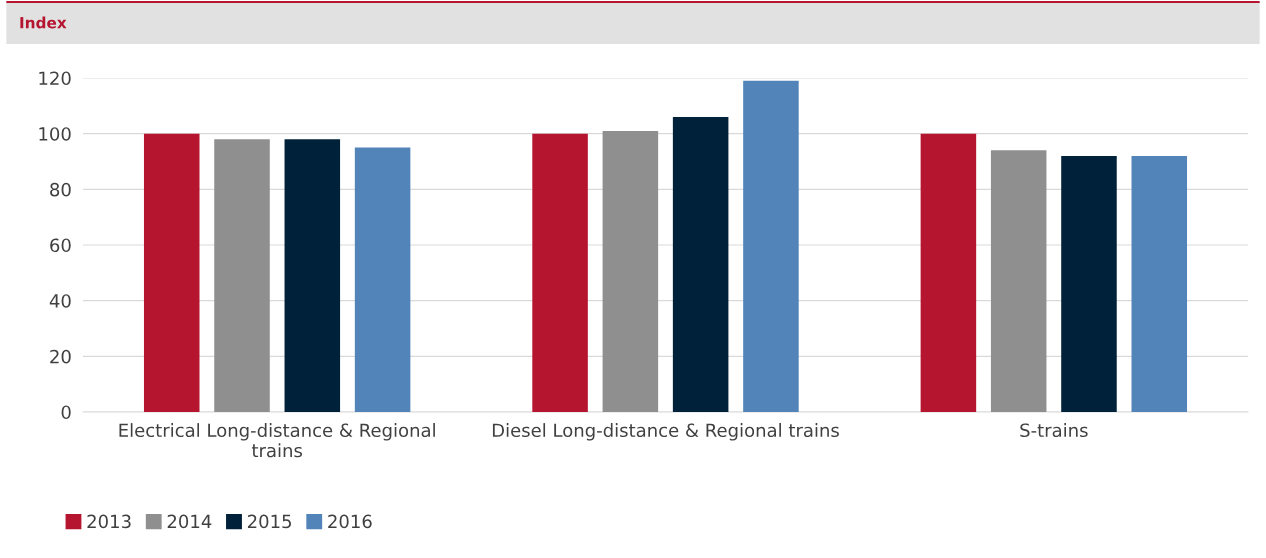  Describe the element at coordinates (189, 521) in the screenshot. I see `legend-label: 2014` at that location.